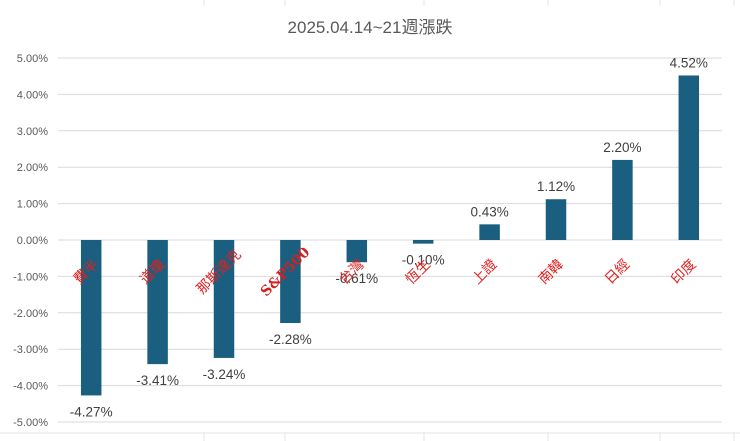 The height and width of the screenshot is (441, 740). What do you see at coordinates (30, 387) in the screenshot?
I see `y-tick-label: -4.00%` at bounding box center [30, 387].